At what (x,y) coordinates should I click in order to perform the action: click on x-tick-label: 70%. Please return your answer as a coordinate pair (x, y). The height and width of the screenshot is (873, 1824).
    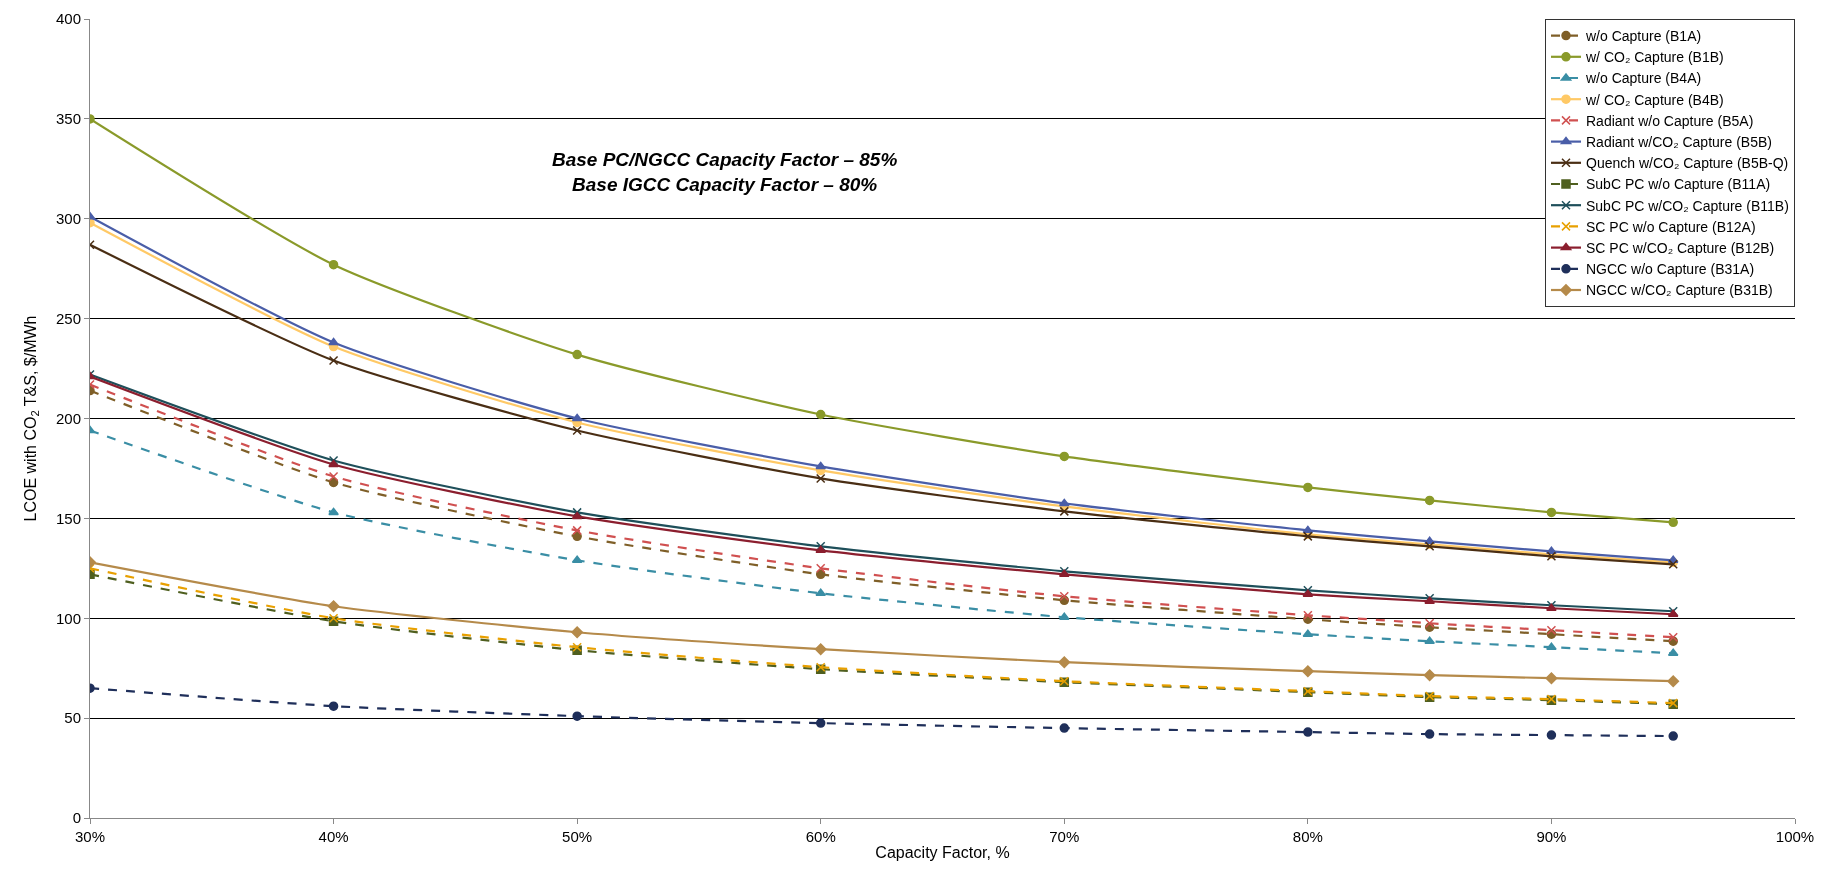
    Looking at the image, I should click on (1064, 836).